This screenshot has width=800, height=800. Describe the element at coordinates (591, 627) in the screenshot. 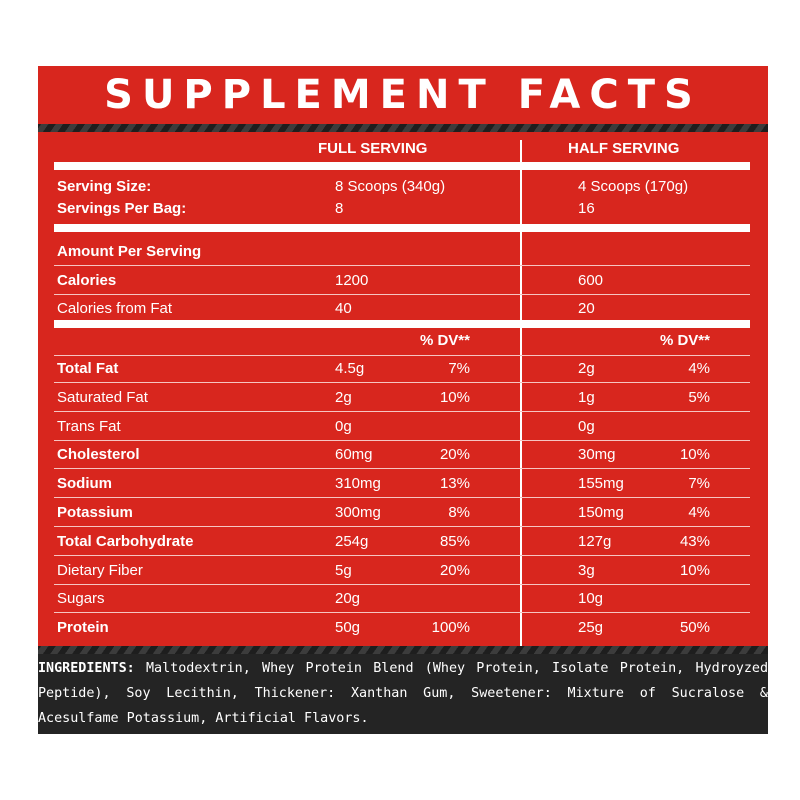

I see `nutrient-half-amount: 25g` at that location.